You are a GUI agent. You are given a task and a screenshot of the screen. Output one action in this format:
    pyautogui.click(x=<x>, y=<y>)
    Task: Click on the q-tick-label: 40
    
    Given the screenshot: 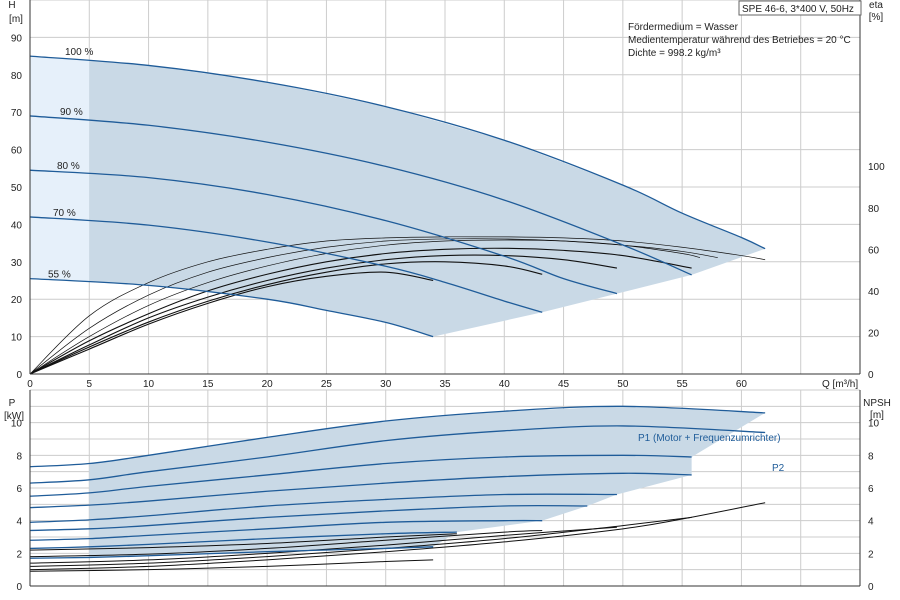 What is the action you would take?
    pyautogui.click(x=505, y=384)
    